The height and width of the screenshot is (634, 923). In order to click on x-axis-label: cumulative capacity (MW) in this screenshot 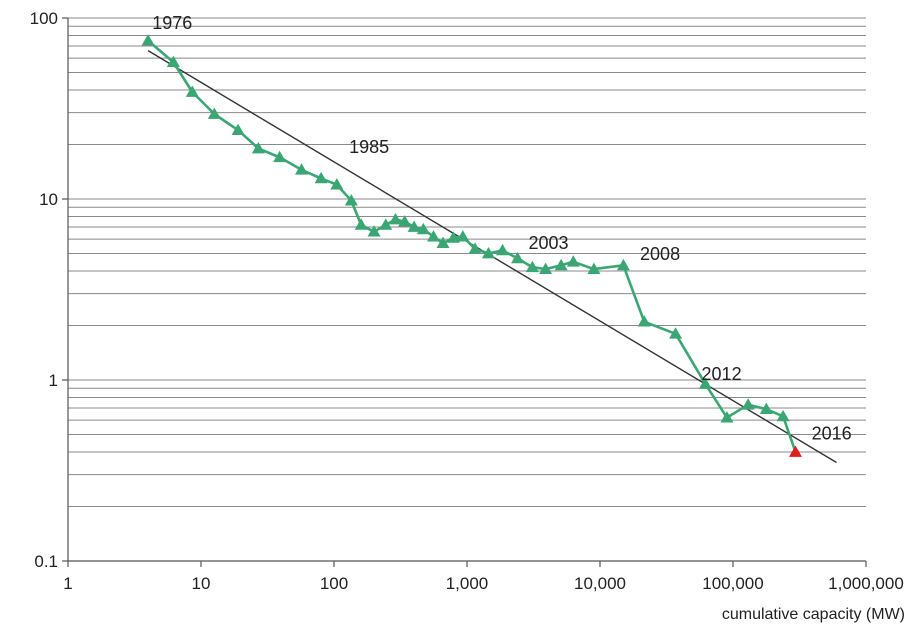, I will do `click(813, 614)`.